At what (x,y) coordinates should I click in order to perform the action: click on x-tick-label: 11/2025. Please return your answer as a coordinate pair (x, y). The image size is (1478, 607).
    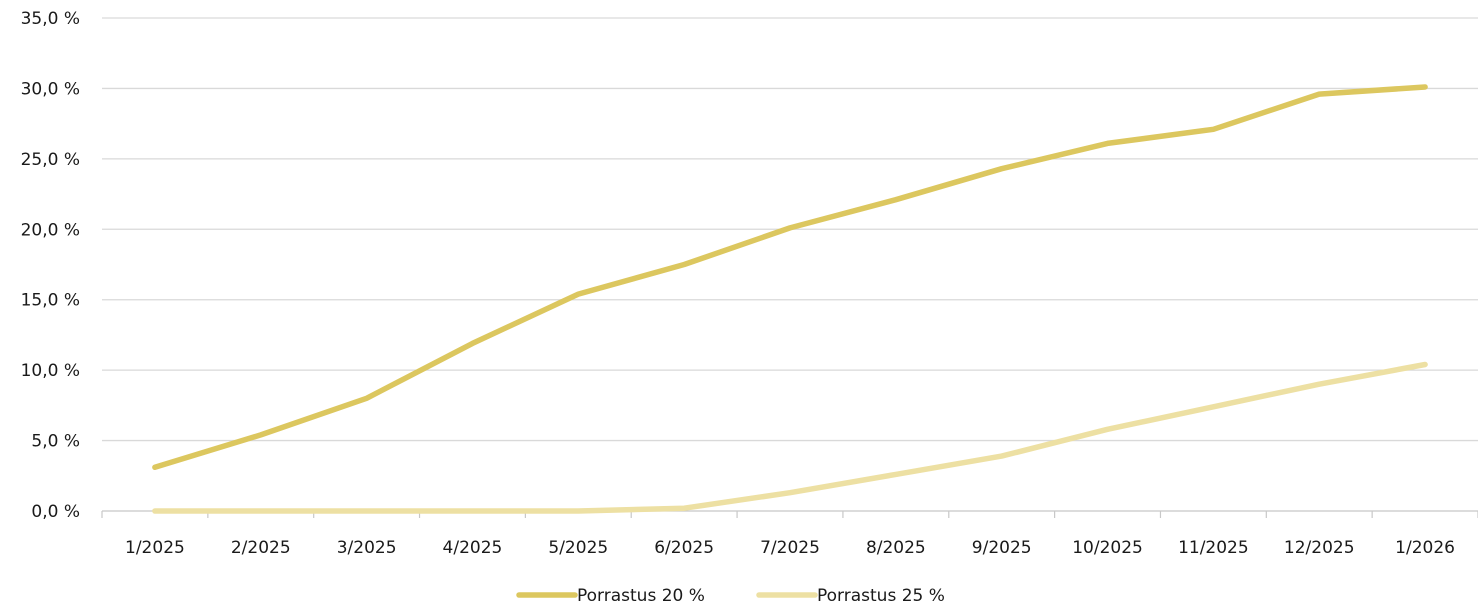
    Looking at the image, I should click on (1213, 548).